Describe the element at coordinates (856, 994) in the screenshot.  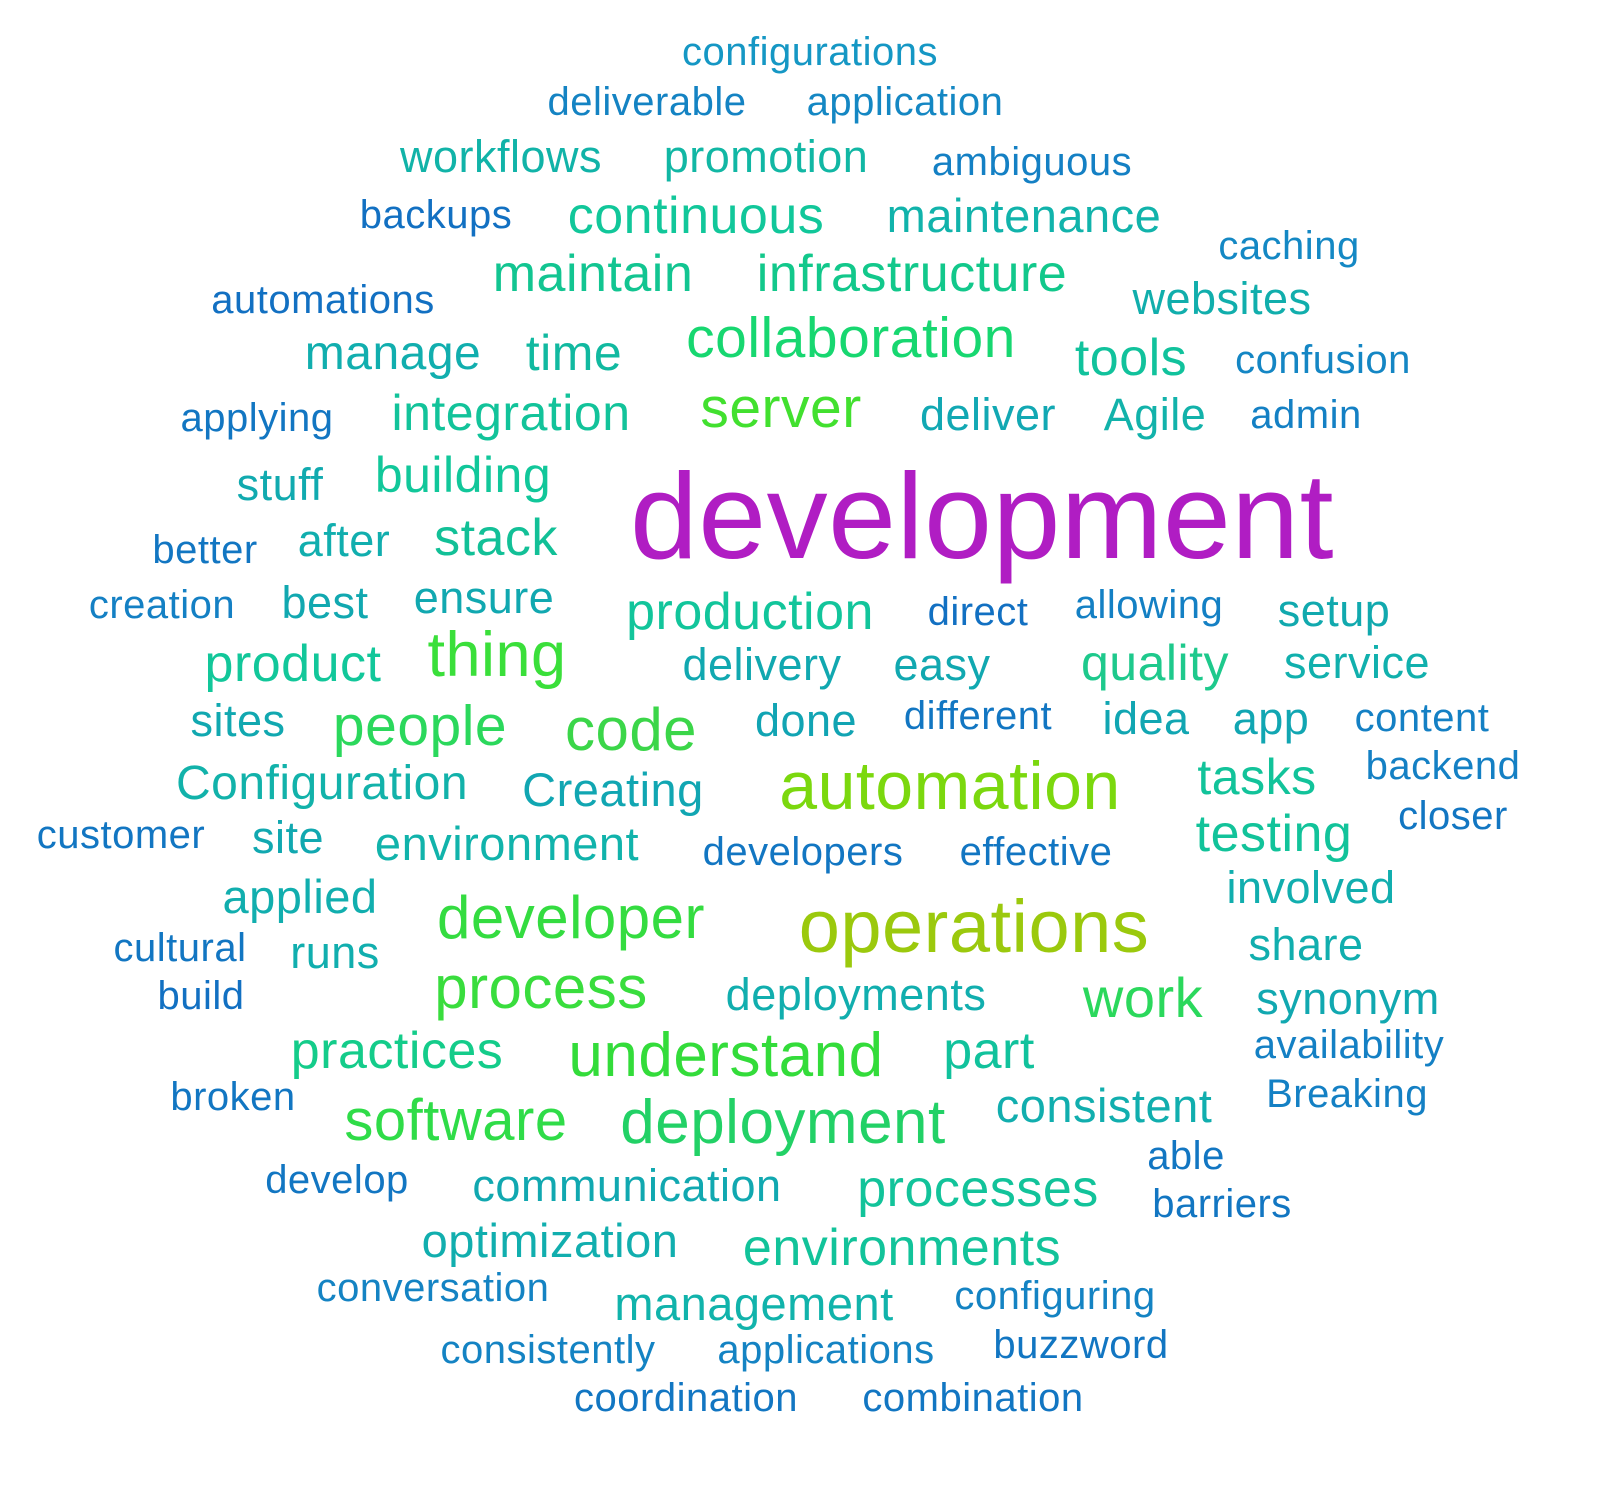
I see `cloud-word: deployments` at that location.